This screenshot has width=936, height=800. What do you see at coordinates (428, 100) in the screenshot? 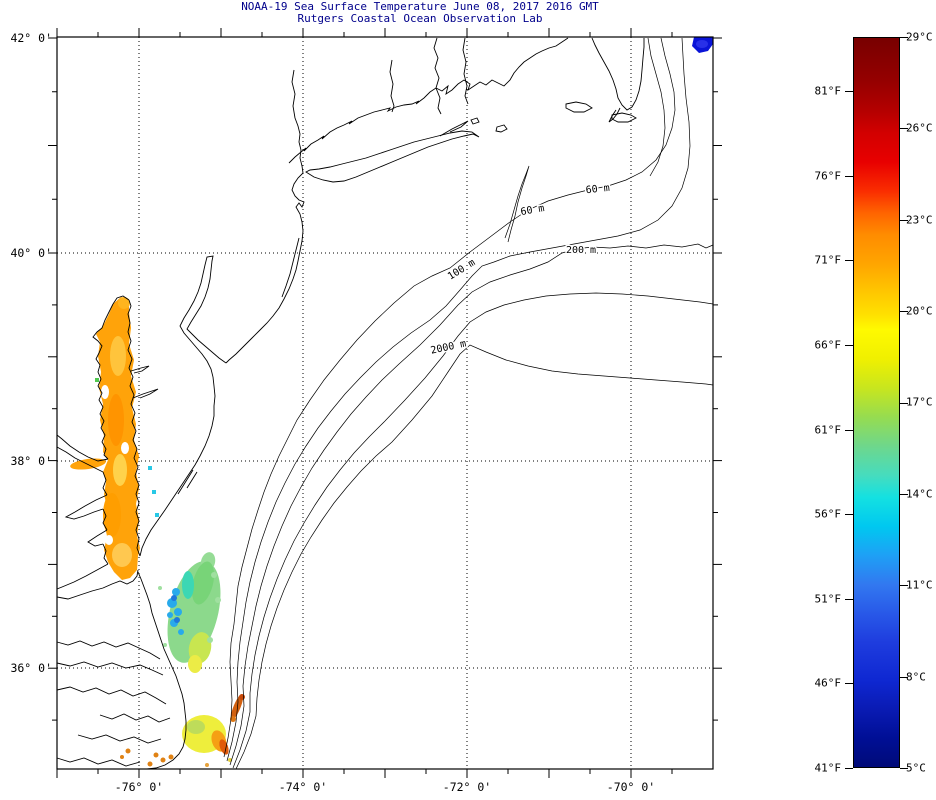
I see `coast-connecticut-ri` at bounding box center [428, 100].